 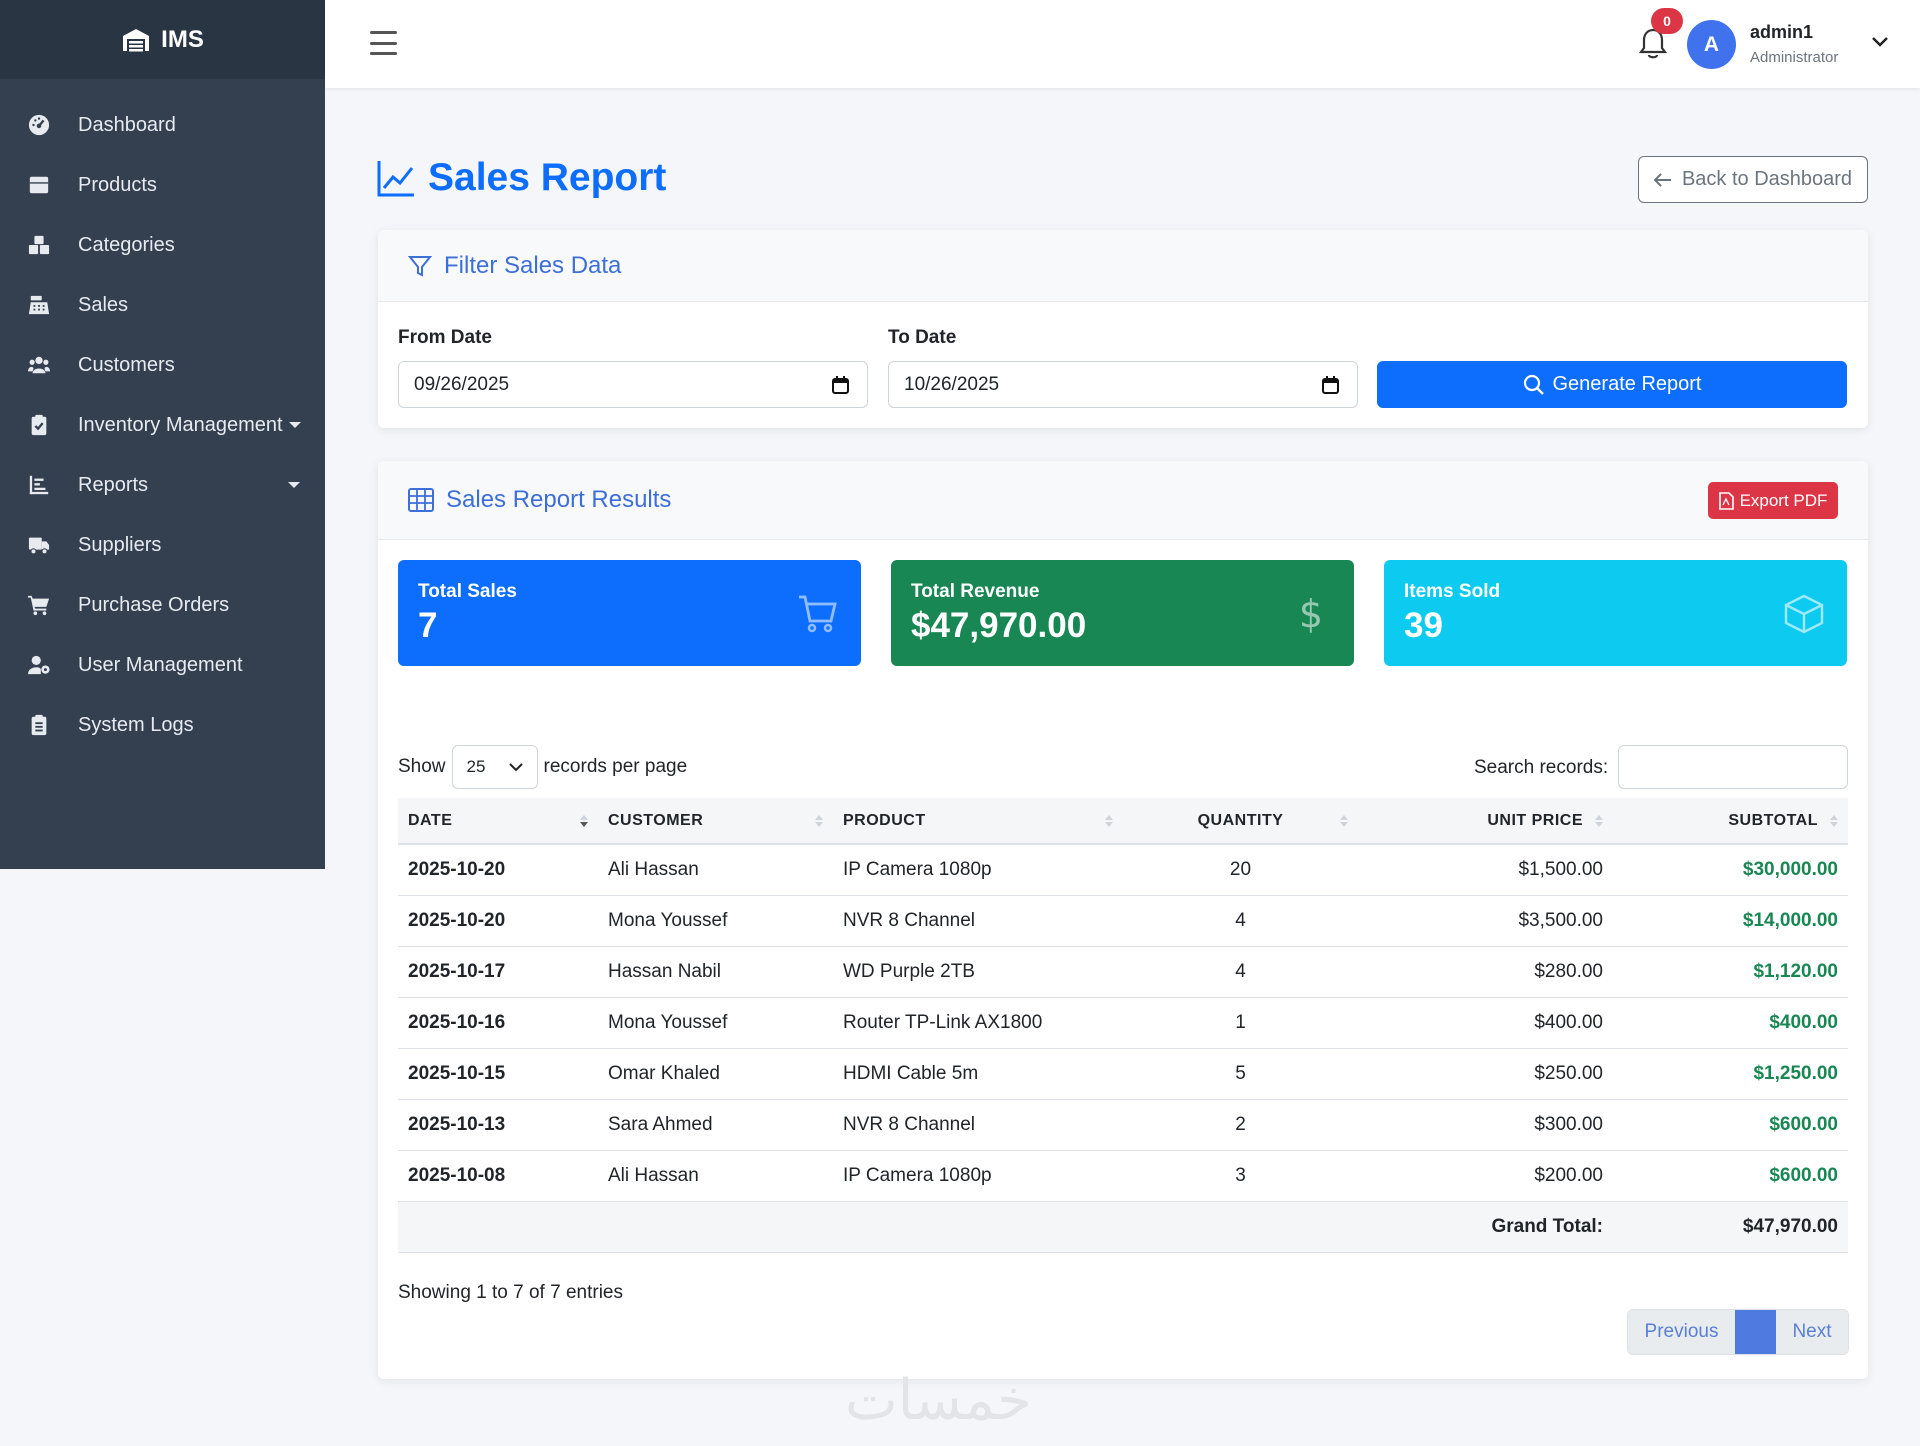 I want to click on menu-toggle-icon, so click(x=383, y=43).